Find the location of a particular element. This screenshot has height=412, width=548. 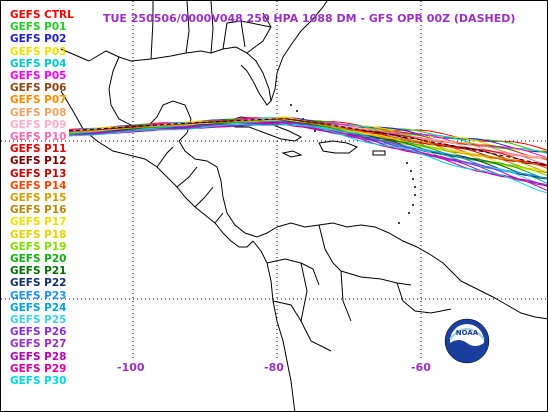

legend-item: GEFS P23 is located at coordinates (38, 295).